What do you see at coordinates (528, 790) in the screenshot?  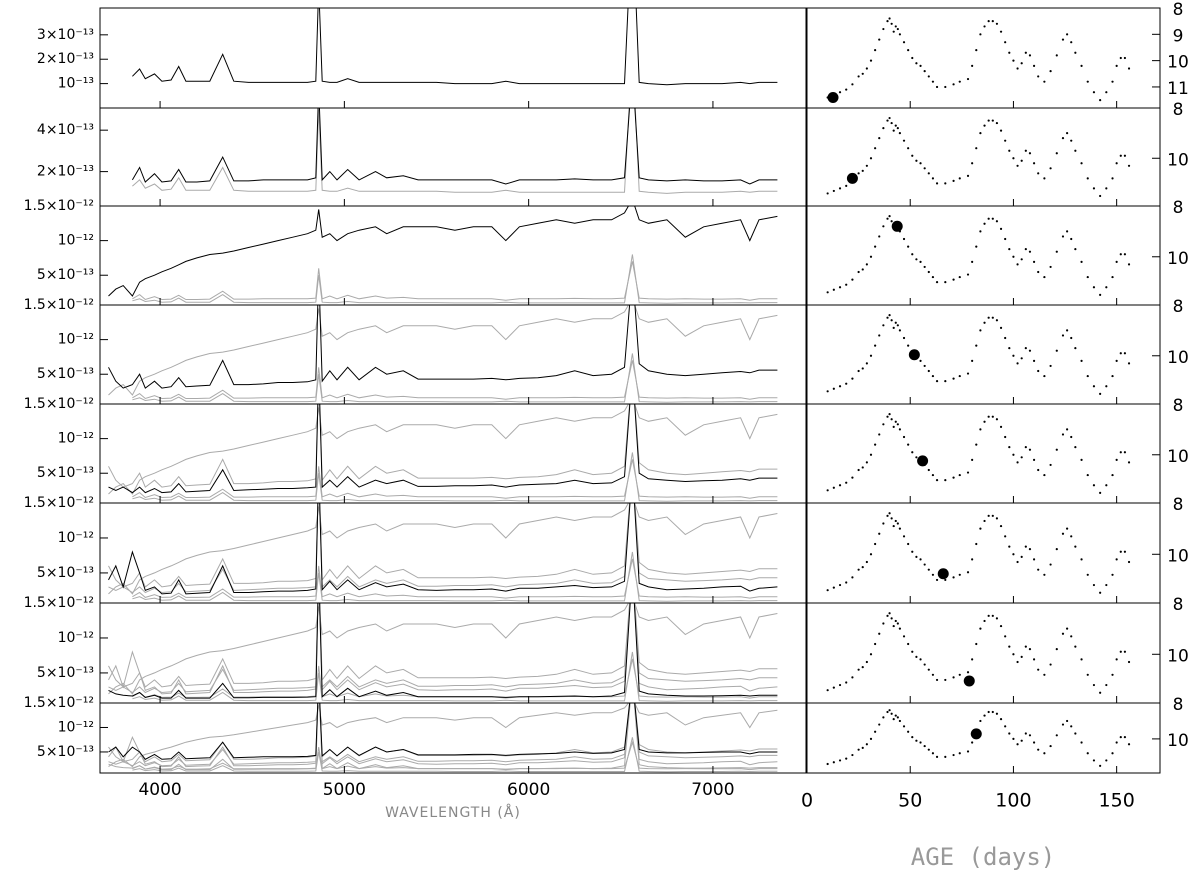 I see `x-tick-label: 6000` at bounding box center [528, 790].